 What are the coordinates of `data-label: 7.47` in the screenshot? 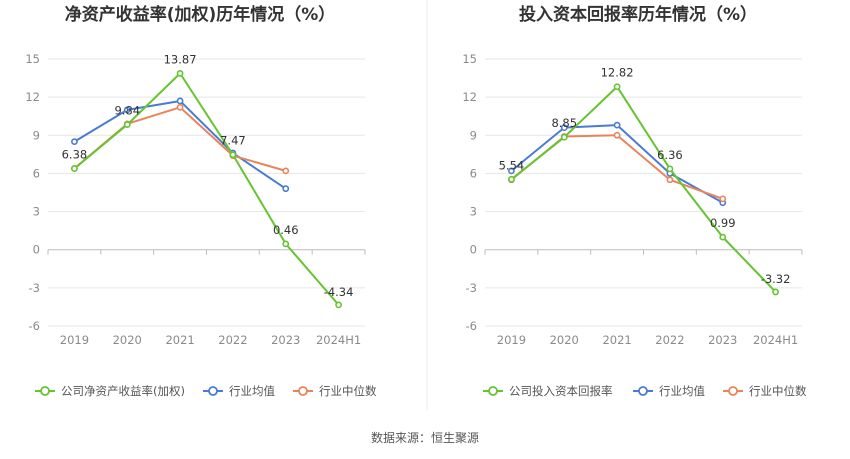 It's located at (233, 141).